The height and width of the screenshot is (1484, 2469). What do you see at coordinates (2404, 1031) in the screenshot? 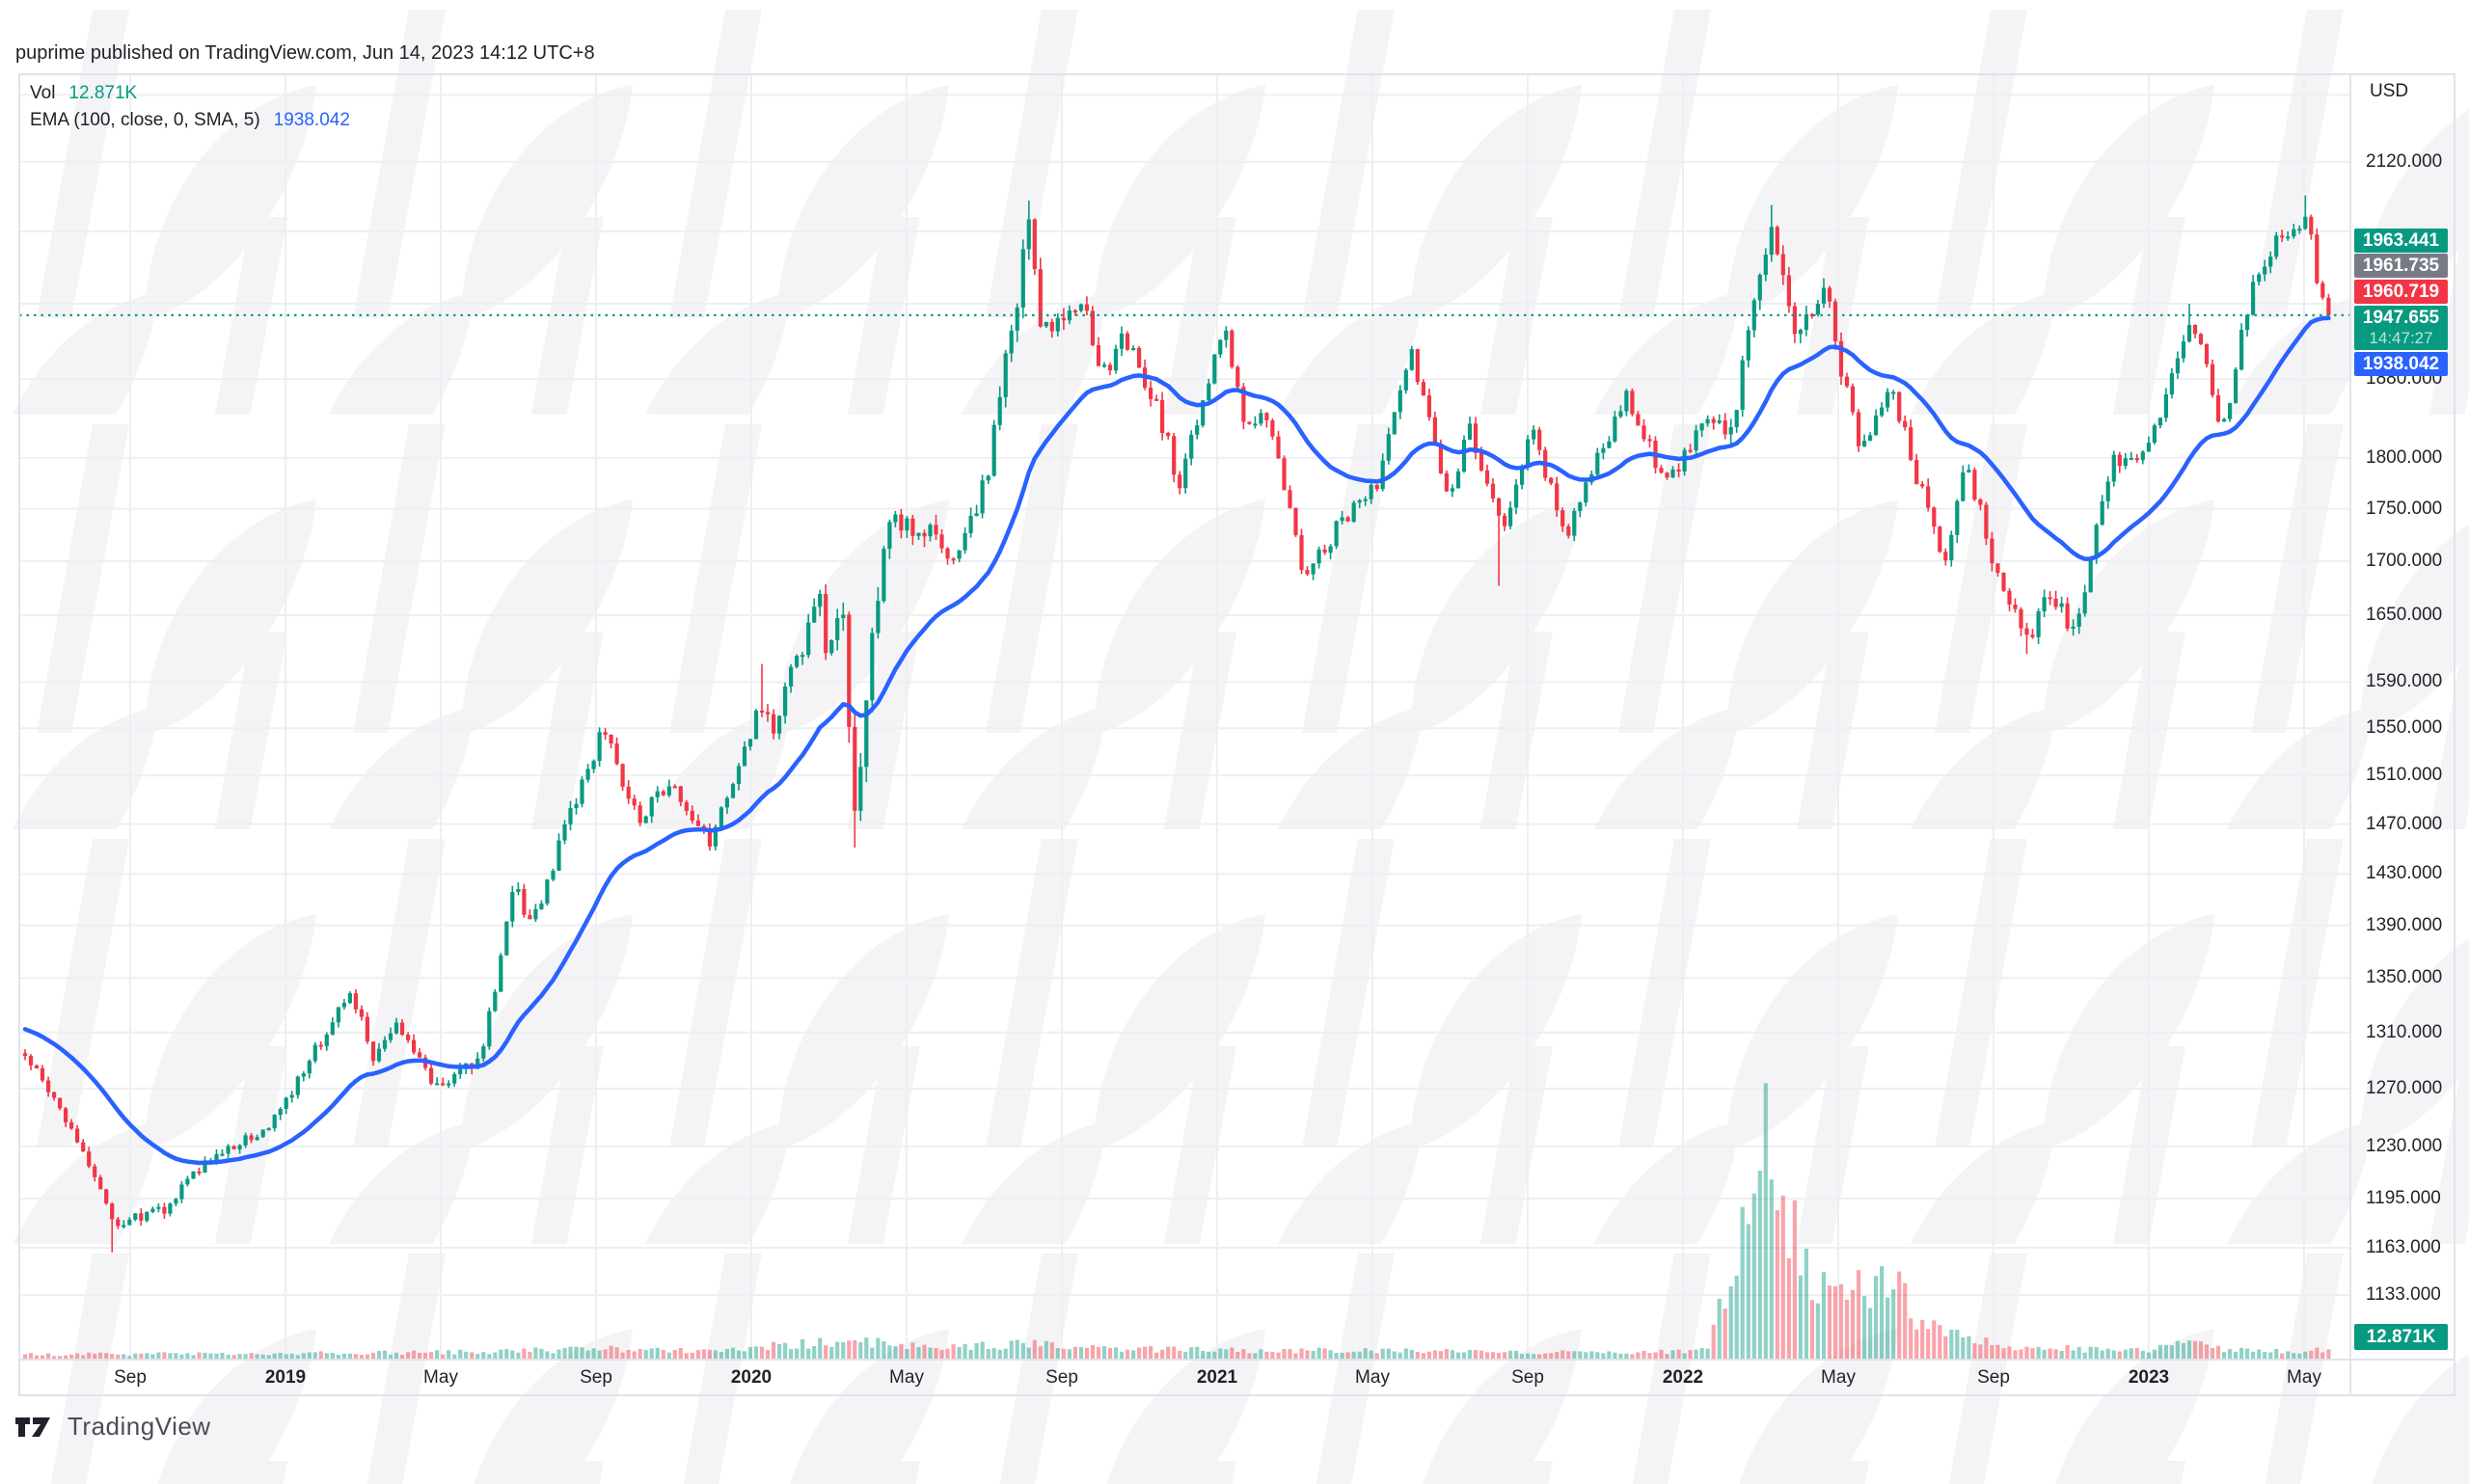
I see `price-axis-label: 1310.000` at bounding box center [2404, 1031].